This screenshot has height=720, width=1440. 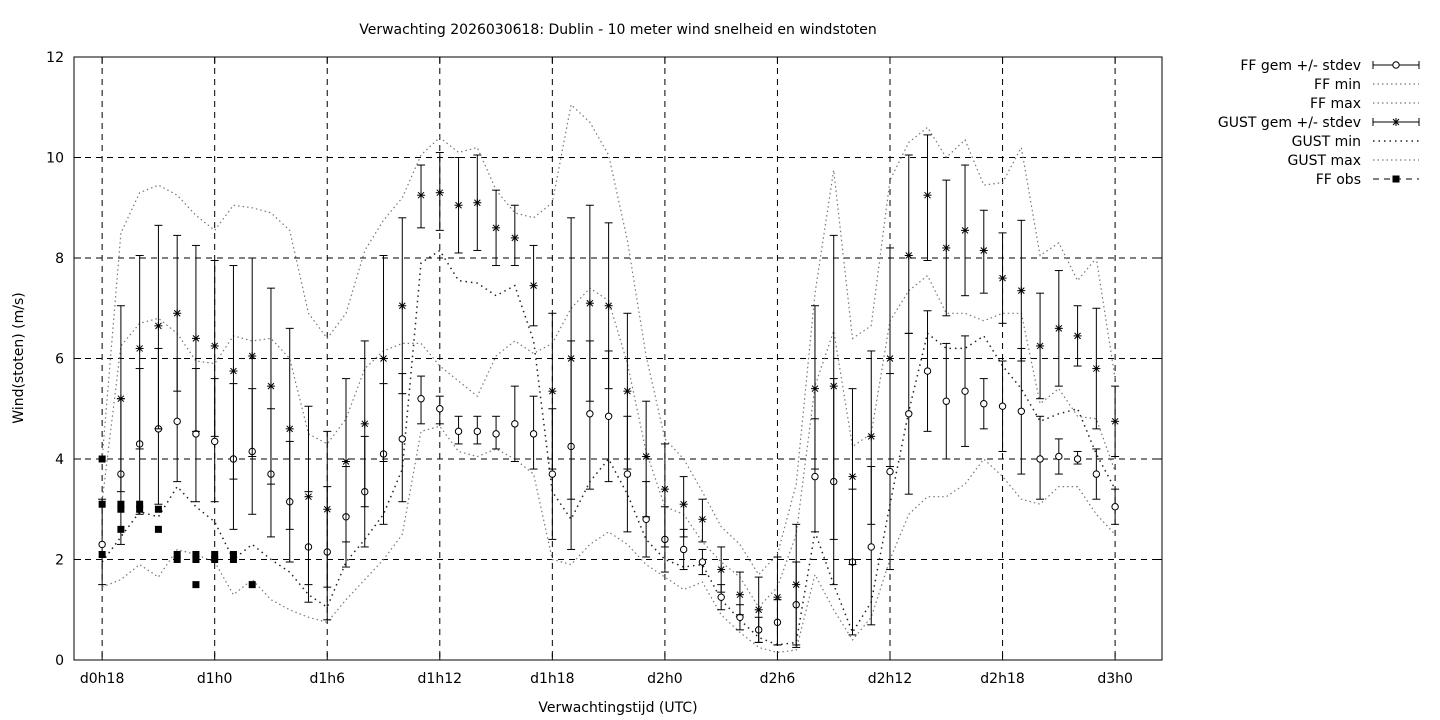 I want to click on x-tick-label: d1h6, so click(x=327, y=679).